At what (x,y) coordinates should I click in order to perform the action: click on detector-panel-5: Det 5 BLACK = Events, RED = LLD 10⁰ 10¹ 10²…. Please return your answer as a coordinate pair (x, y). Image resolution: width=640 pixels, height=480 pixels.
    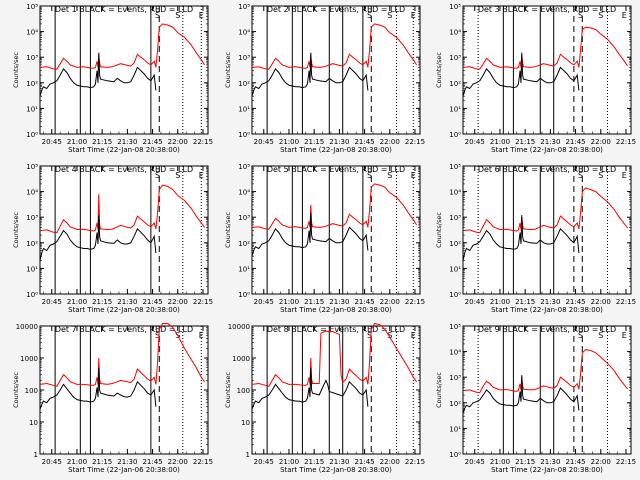
    Looking at the image, I should click on (324, 238).